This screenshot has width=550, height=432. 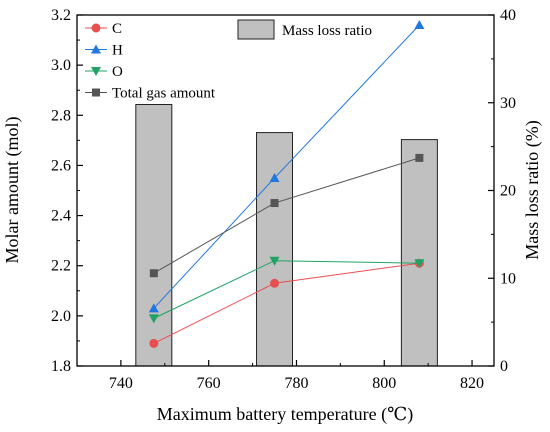 What do you see at coordinates (508, 103) in the screenshot?
I see `y-tick-label-right: 30` at bounding box center [508, 103].